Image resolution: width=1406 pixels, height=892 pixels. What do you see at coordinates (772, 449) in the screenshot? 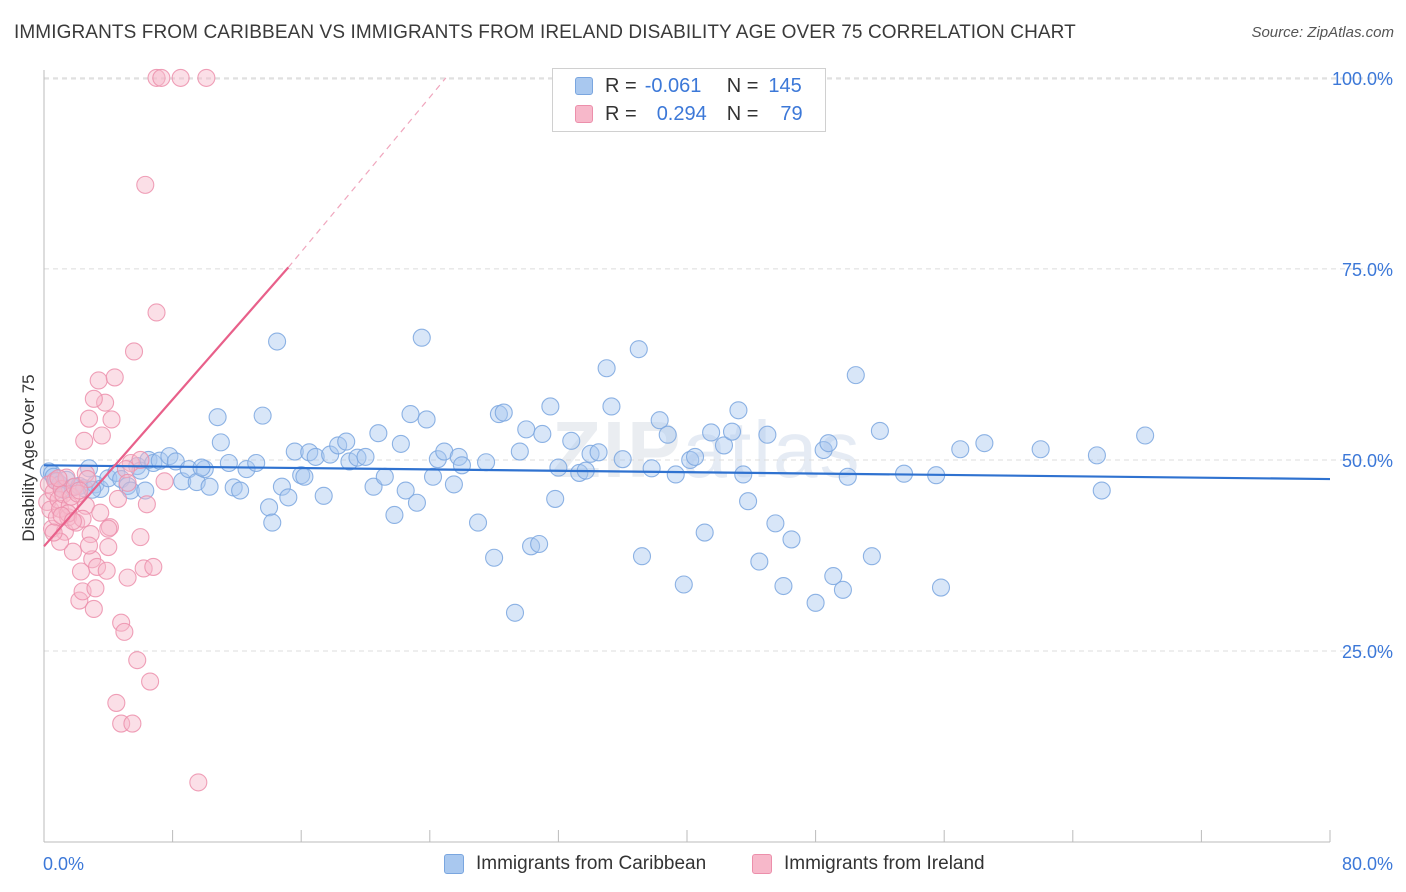
I see `watermark-light: atlas` at bounding box center [772, 449].